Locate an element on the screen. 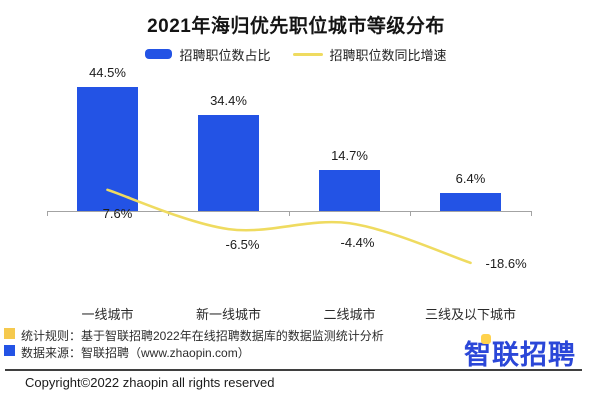  legend-bar-label: 招聘职位数占比 is located at coordinates (225, 55).